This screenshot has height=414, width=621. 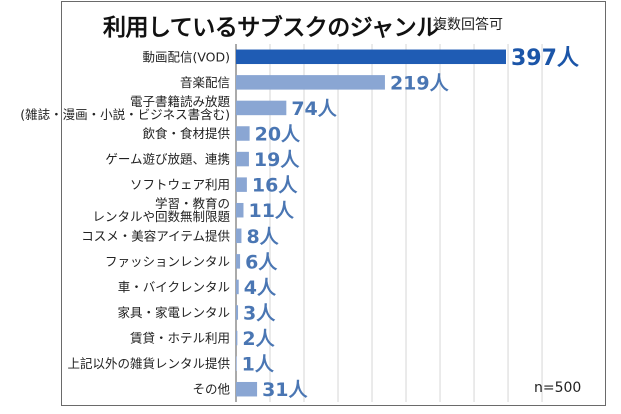 What do you see at coordinates (155, 235) in the screenshot?
I see `category-label: コスメ・美容アイテム提供` at bounding box center [155, 235].